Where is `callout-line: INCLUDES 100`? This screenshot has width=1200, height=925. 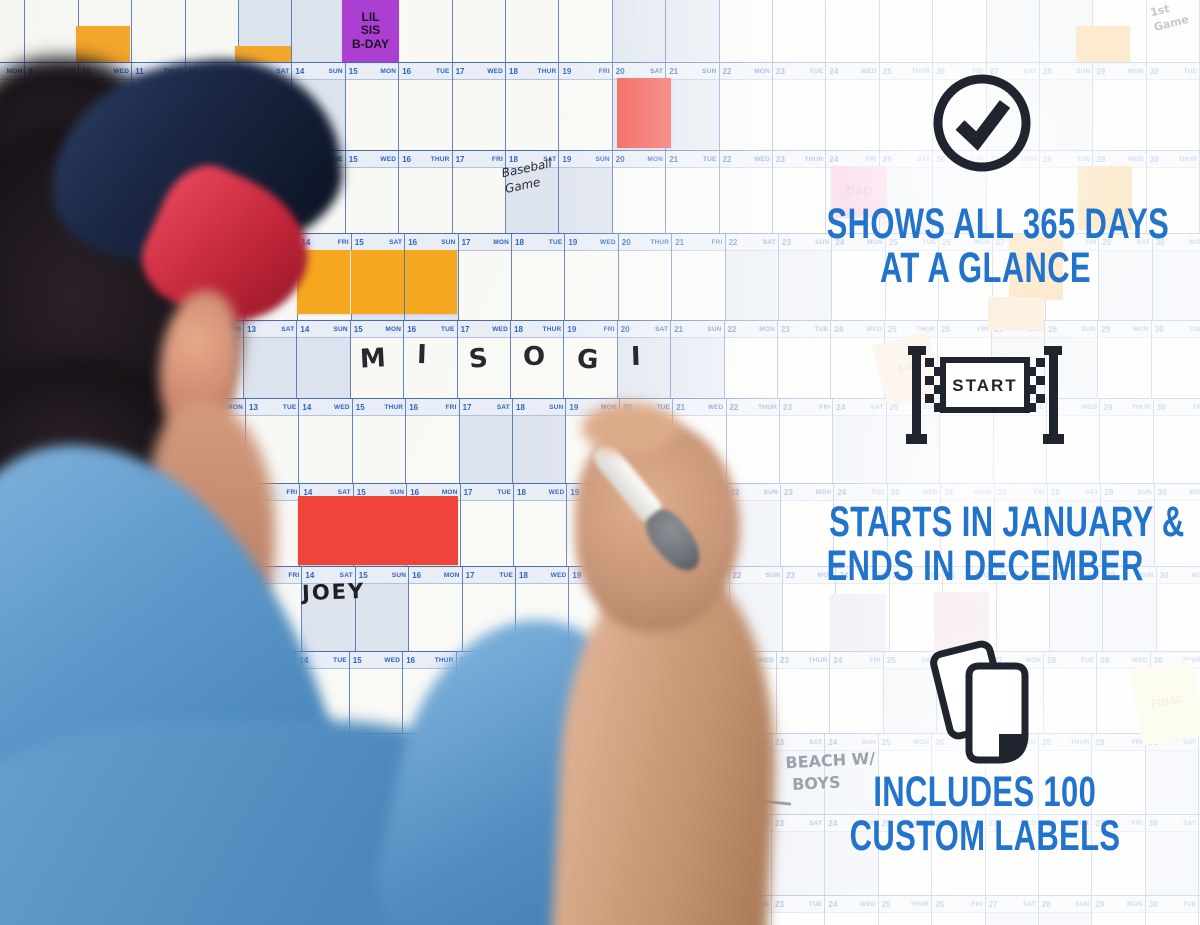 callout-line: INCLUDES 100 is located at coordinates (985, 792).